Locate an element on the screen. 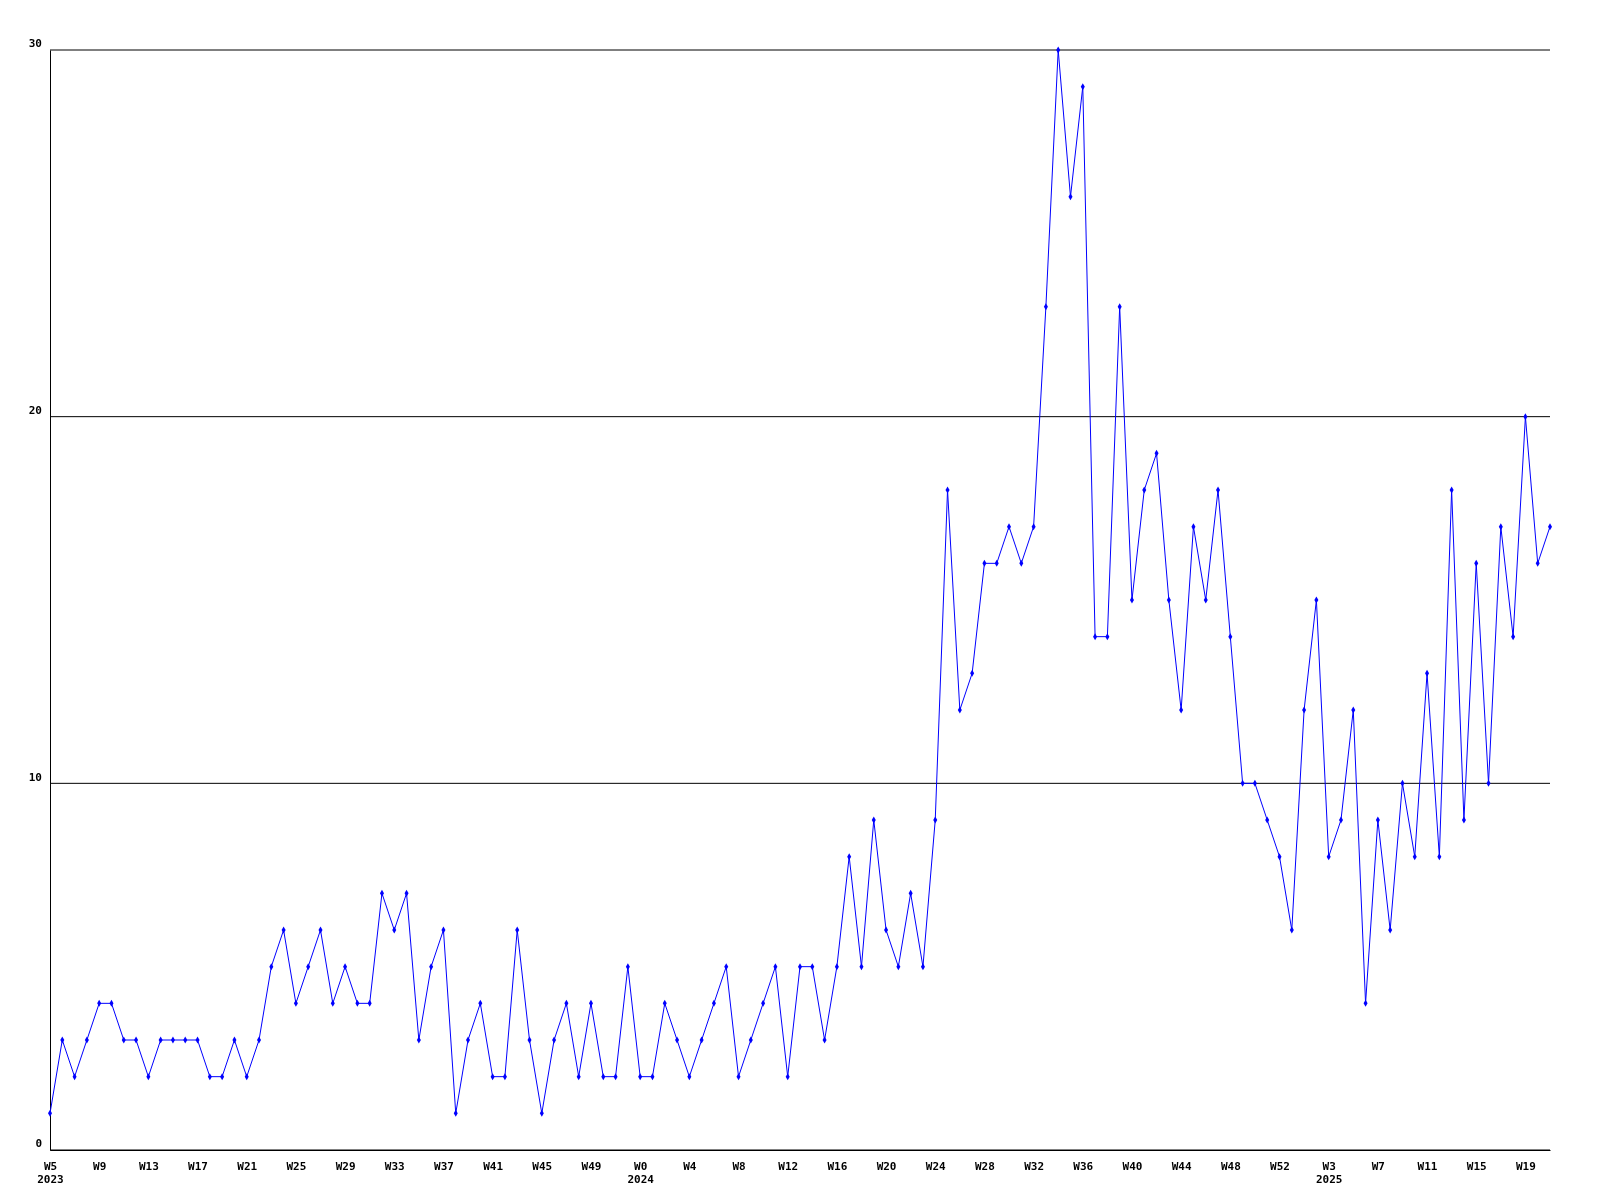 Image resolution: width=1600 pixels, height=1200 pixels. x-tick-label: W24 is located at coordinates (936, 1166).